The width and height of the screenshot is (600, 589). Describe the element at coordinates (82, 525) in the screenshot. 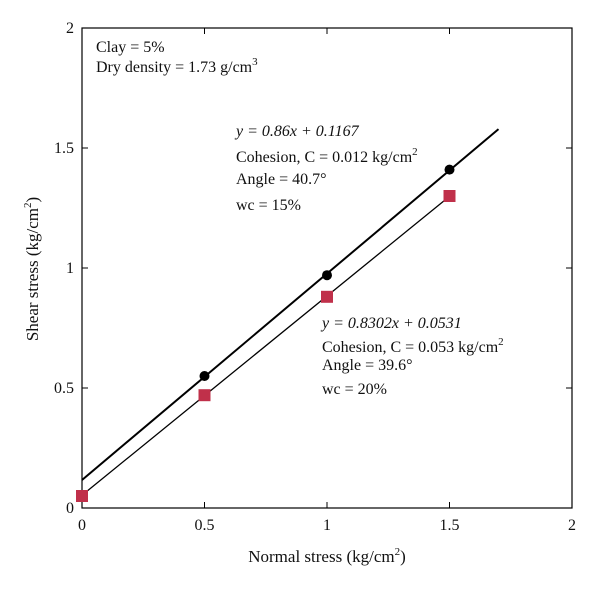

I see `x-tick-label: 0` at that location.